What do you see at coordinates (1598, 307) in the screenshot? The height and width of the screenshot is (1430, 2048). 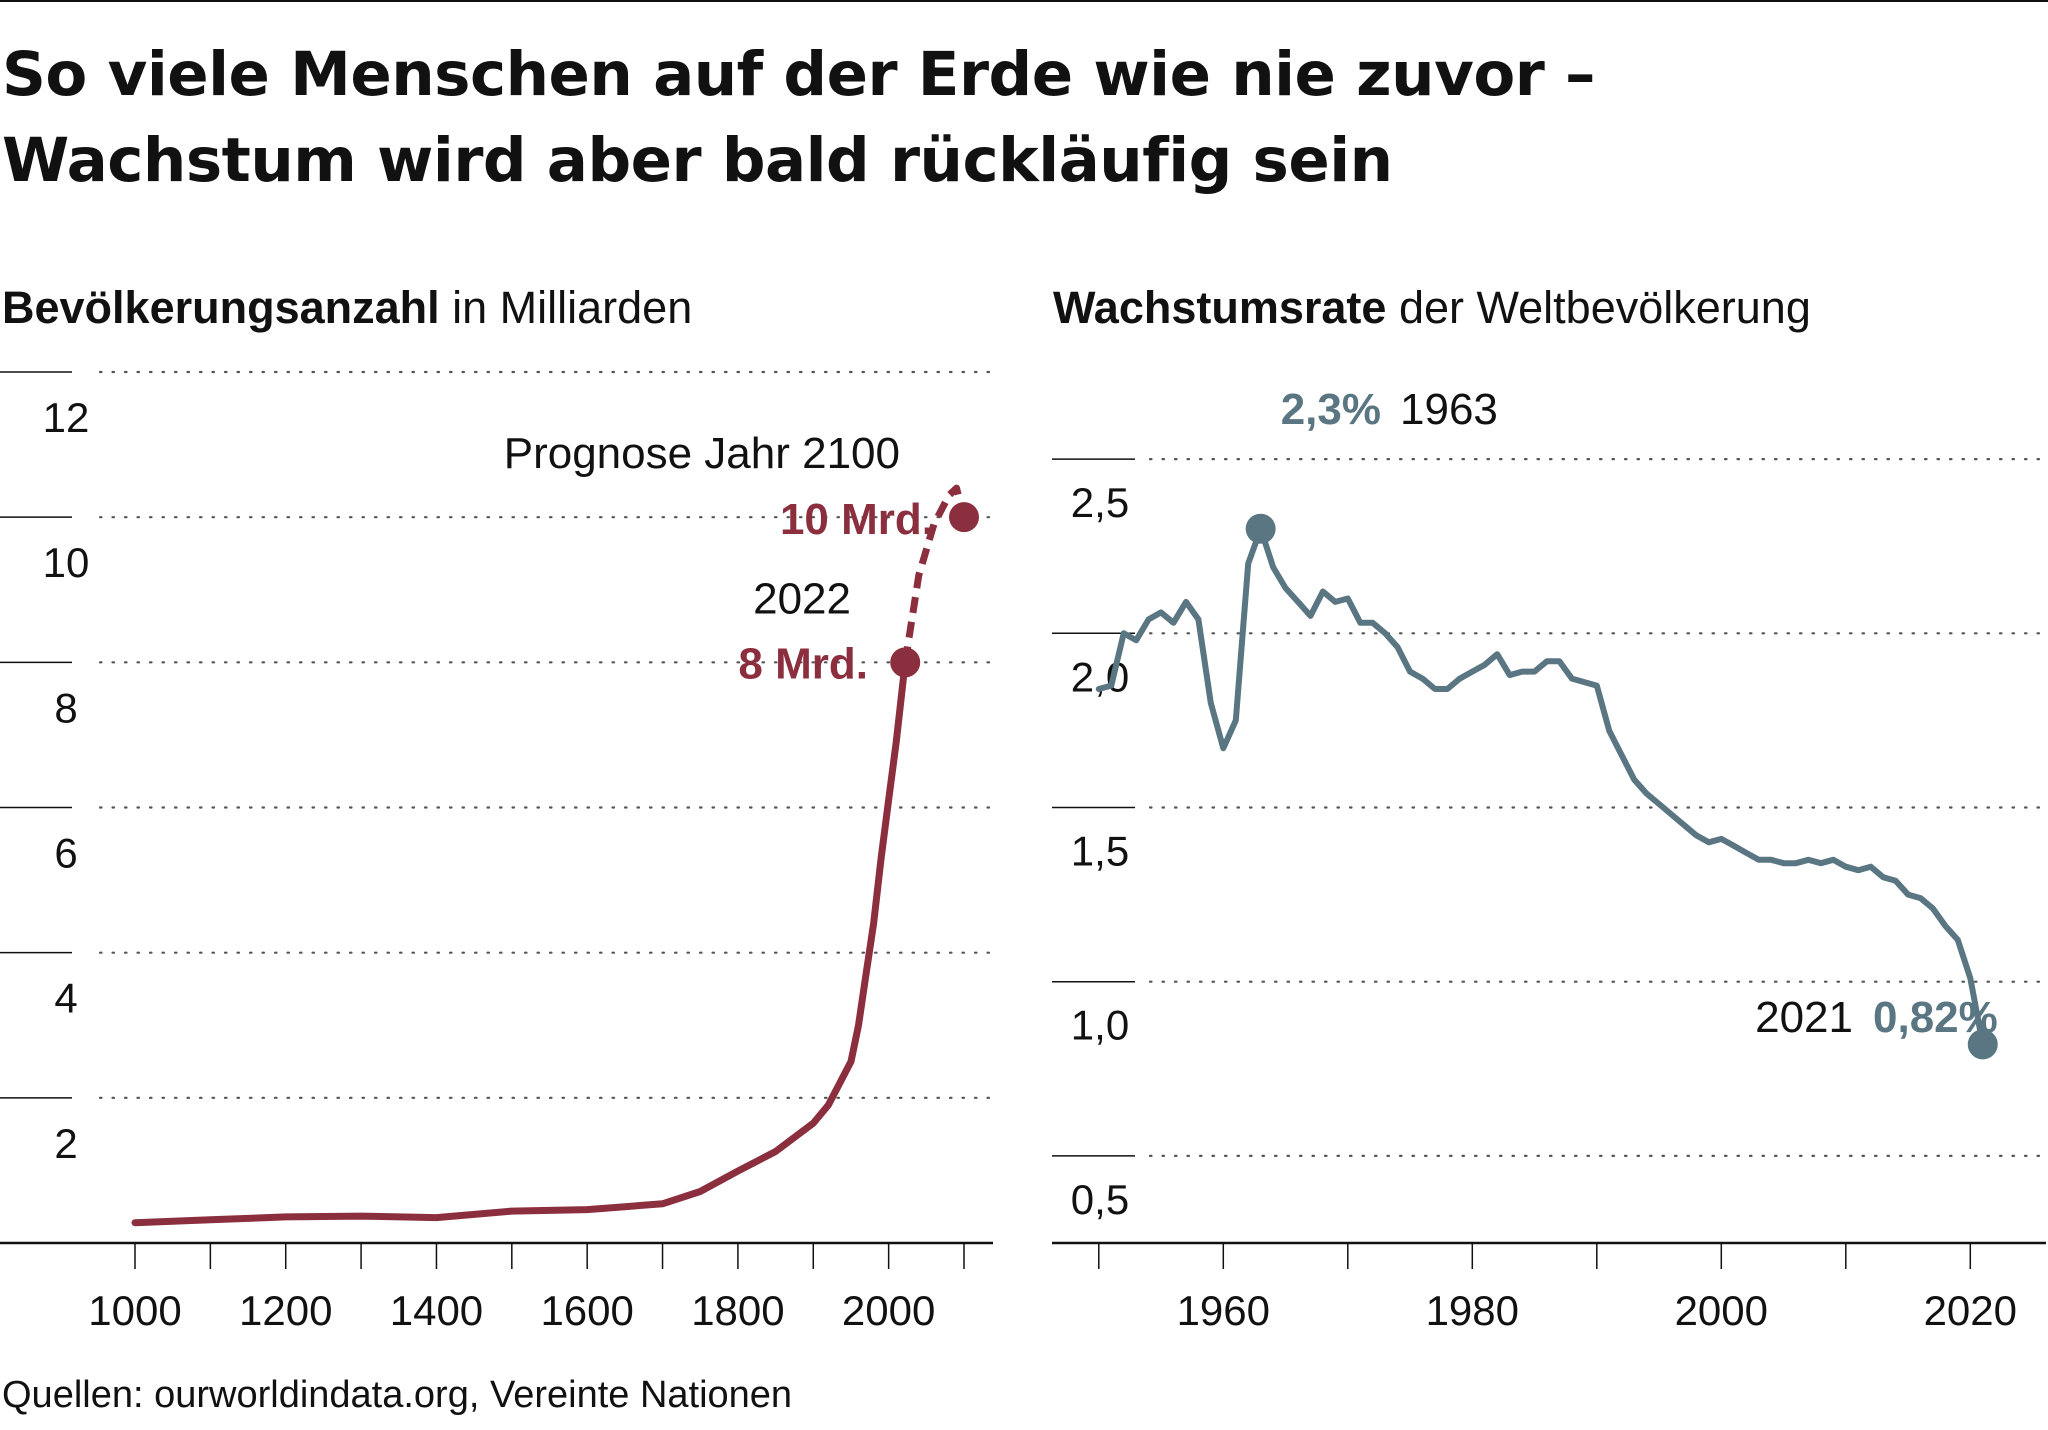 I see `growth-chart-title-rest: der Weltbevölkerung` at bounding box center [1598, 307].